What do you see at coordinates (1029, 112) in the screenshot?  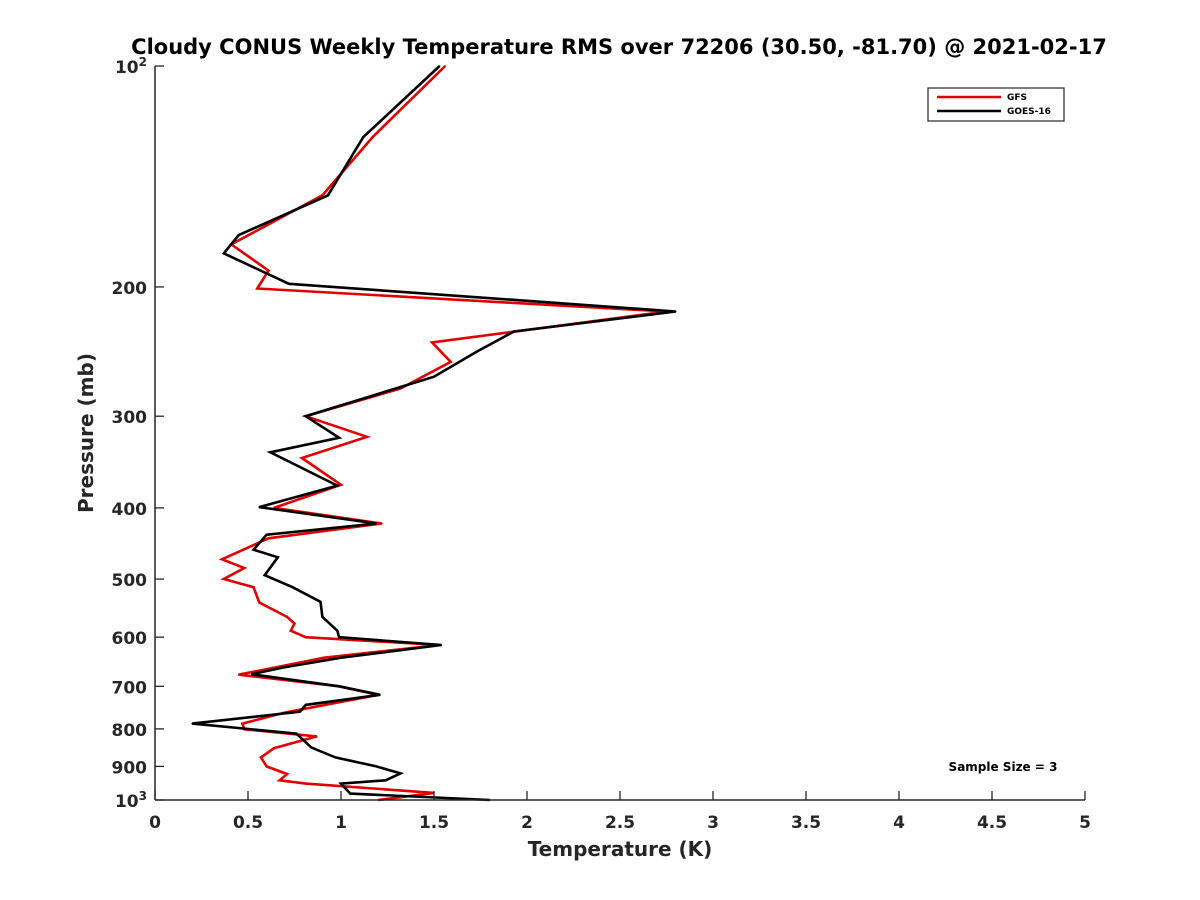 I see `legend-label-goes16: GOES-16` at bounding box center [1029, 112].